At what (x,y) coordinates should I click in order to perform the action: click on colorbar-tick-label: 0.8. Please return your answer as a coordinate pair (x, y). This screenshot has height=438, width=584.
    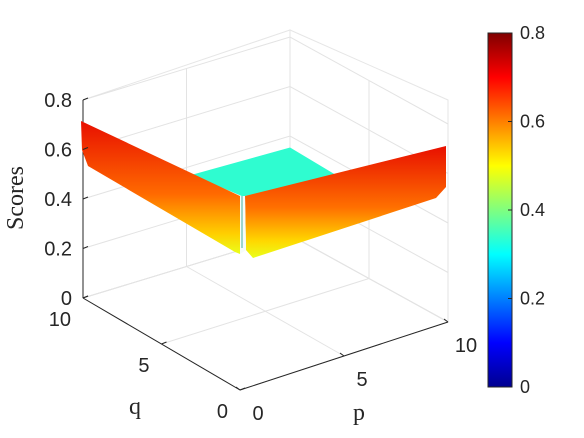
    Looking at the image, I should click on (532, 33).